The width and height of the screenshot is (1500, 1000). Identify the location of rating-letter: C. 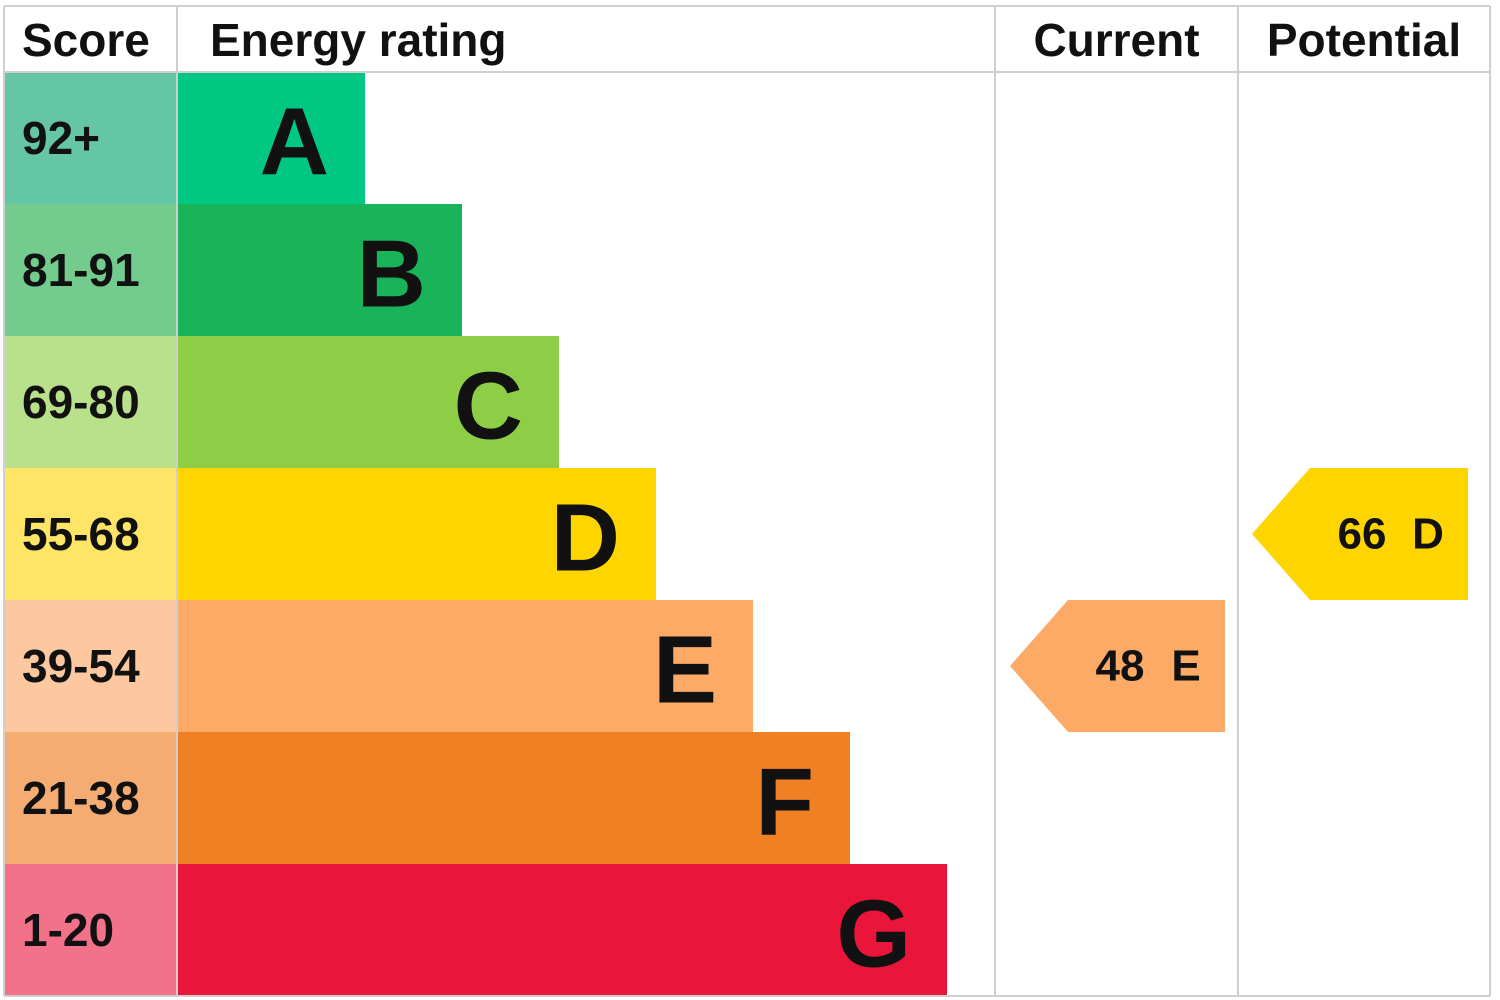
(488, 406).